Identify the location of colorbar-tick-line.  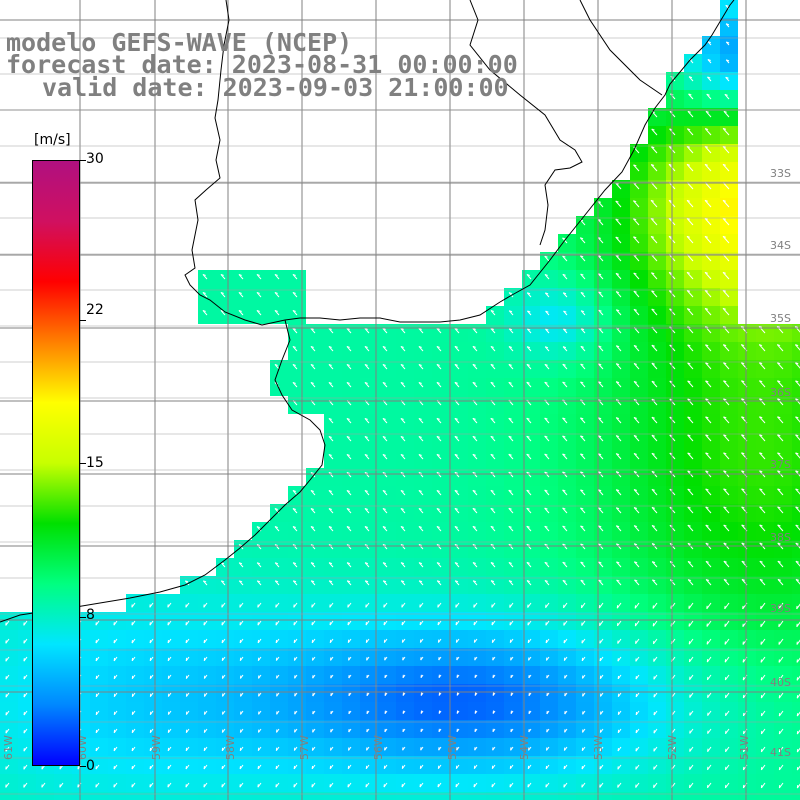
(83, 160).